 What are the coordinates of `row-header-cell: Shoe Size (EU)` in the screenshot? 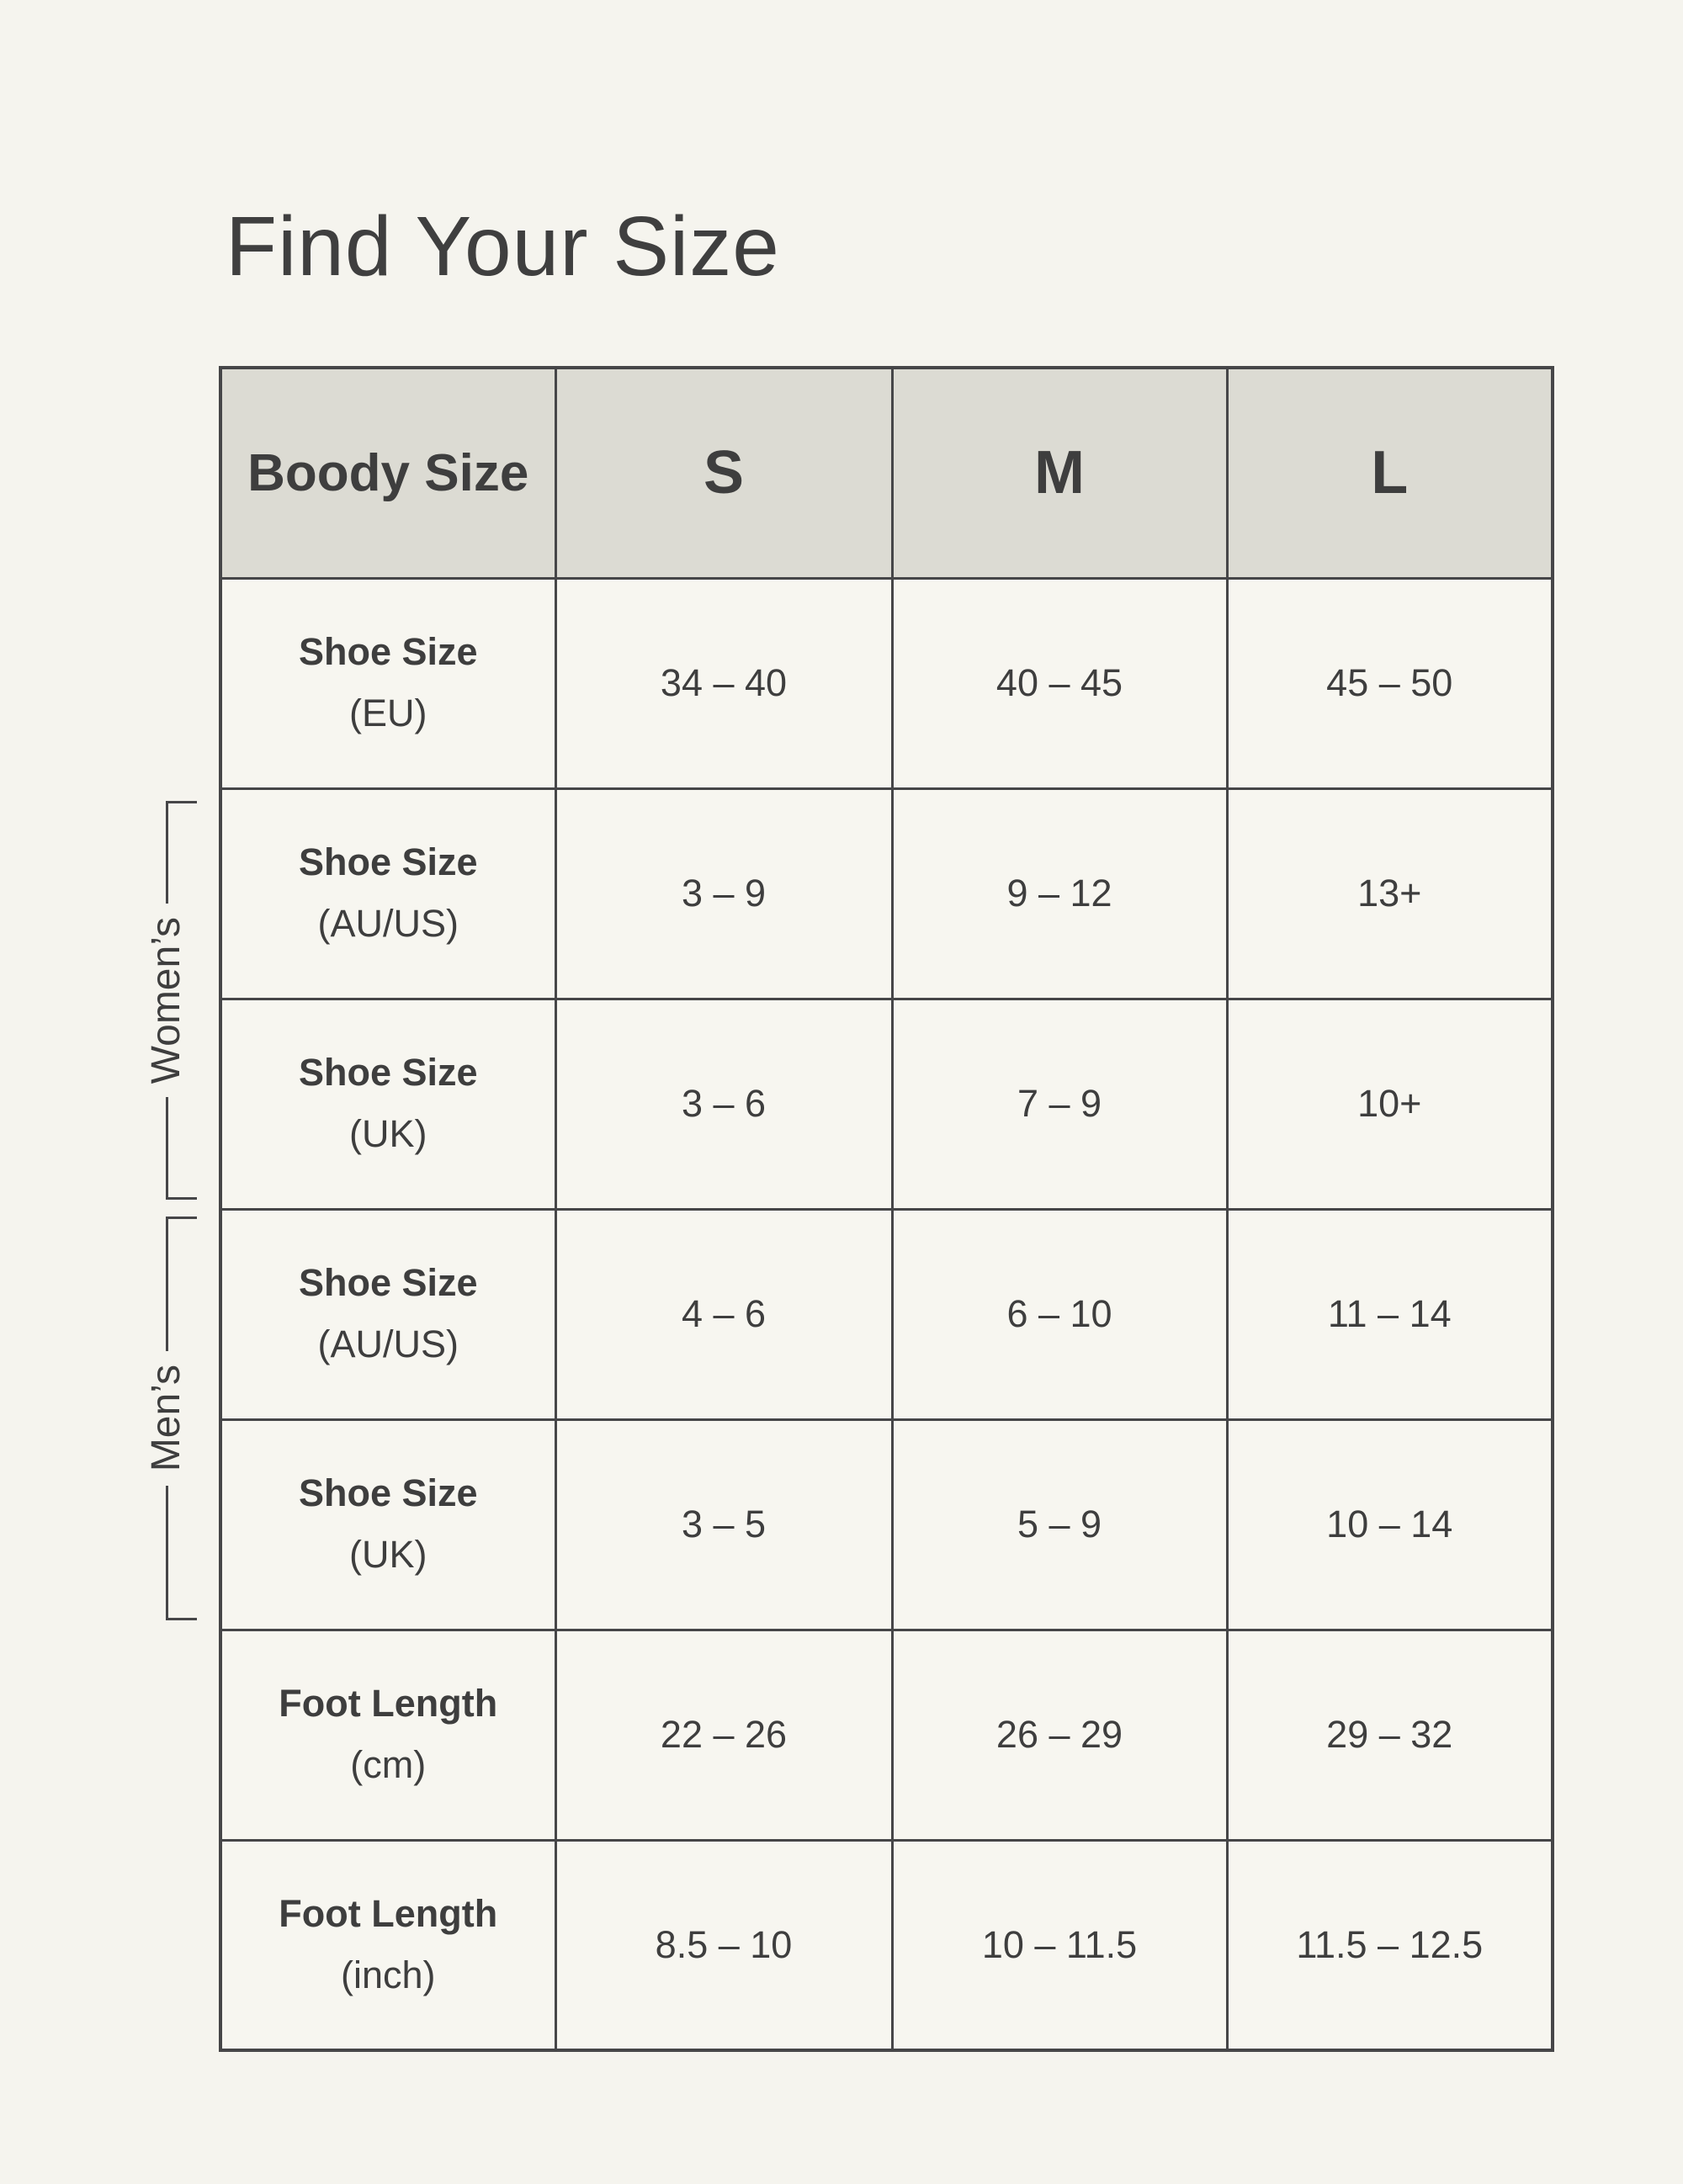 It's located at (388, 683).